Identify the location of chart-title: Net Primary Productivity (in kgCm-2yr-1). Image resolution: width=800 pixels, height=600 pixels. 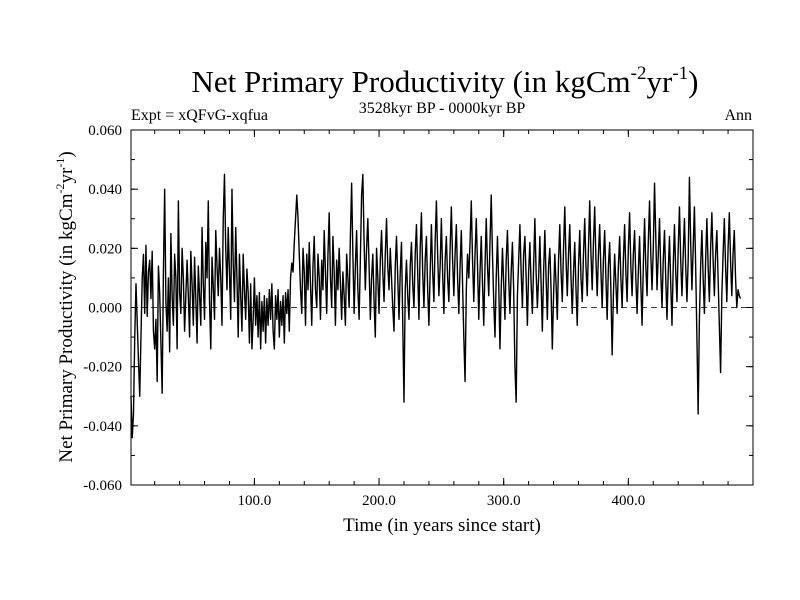
(445, 81).